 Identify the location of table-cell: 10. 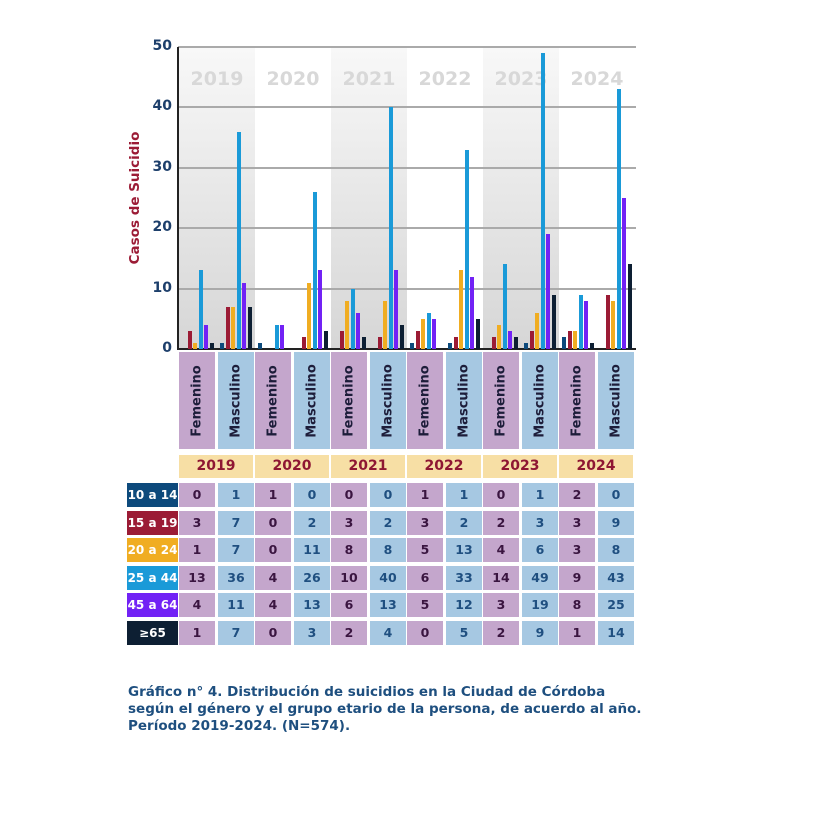
(349, 577).